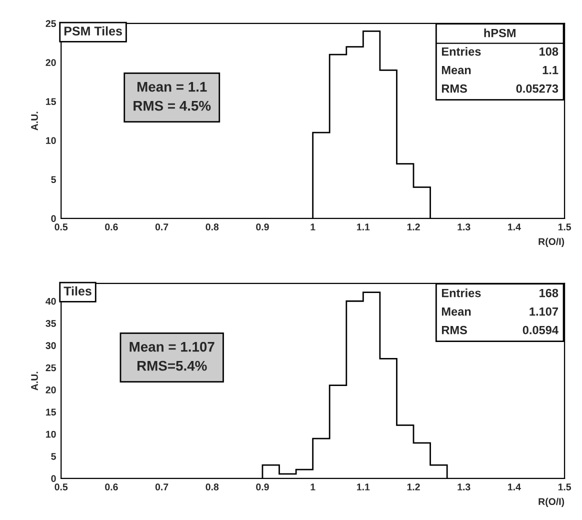 This screenshot has height=520, width=582. I want to click on annotation: hPSM, so click(500, 33).